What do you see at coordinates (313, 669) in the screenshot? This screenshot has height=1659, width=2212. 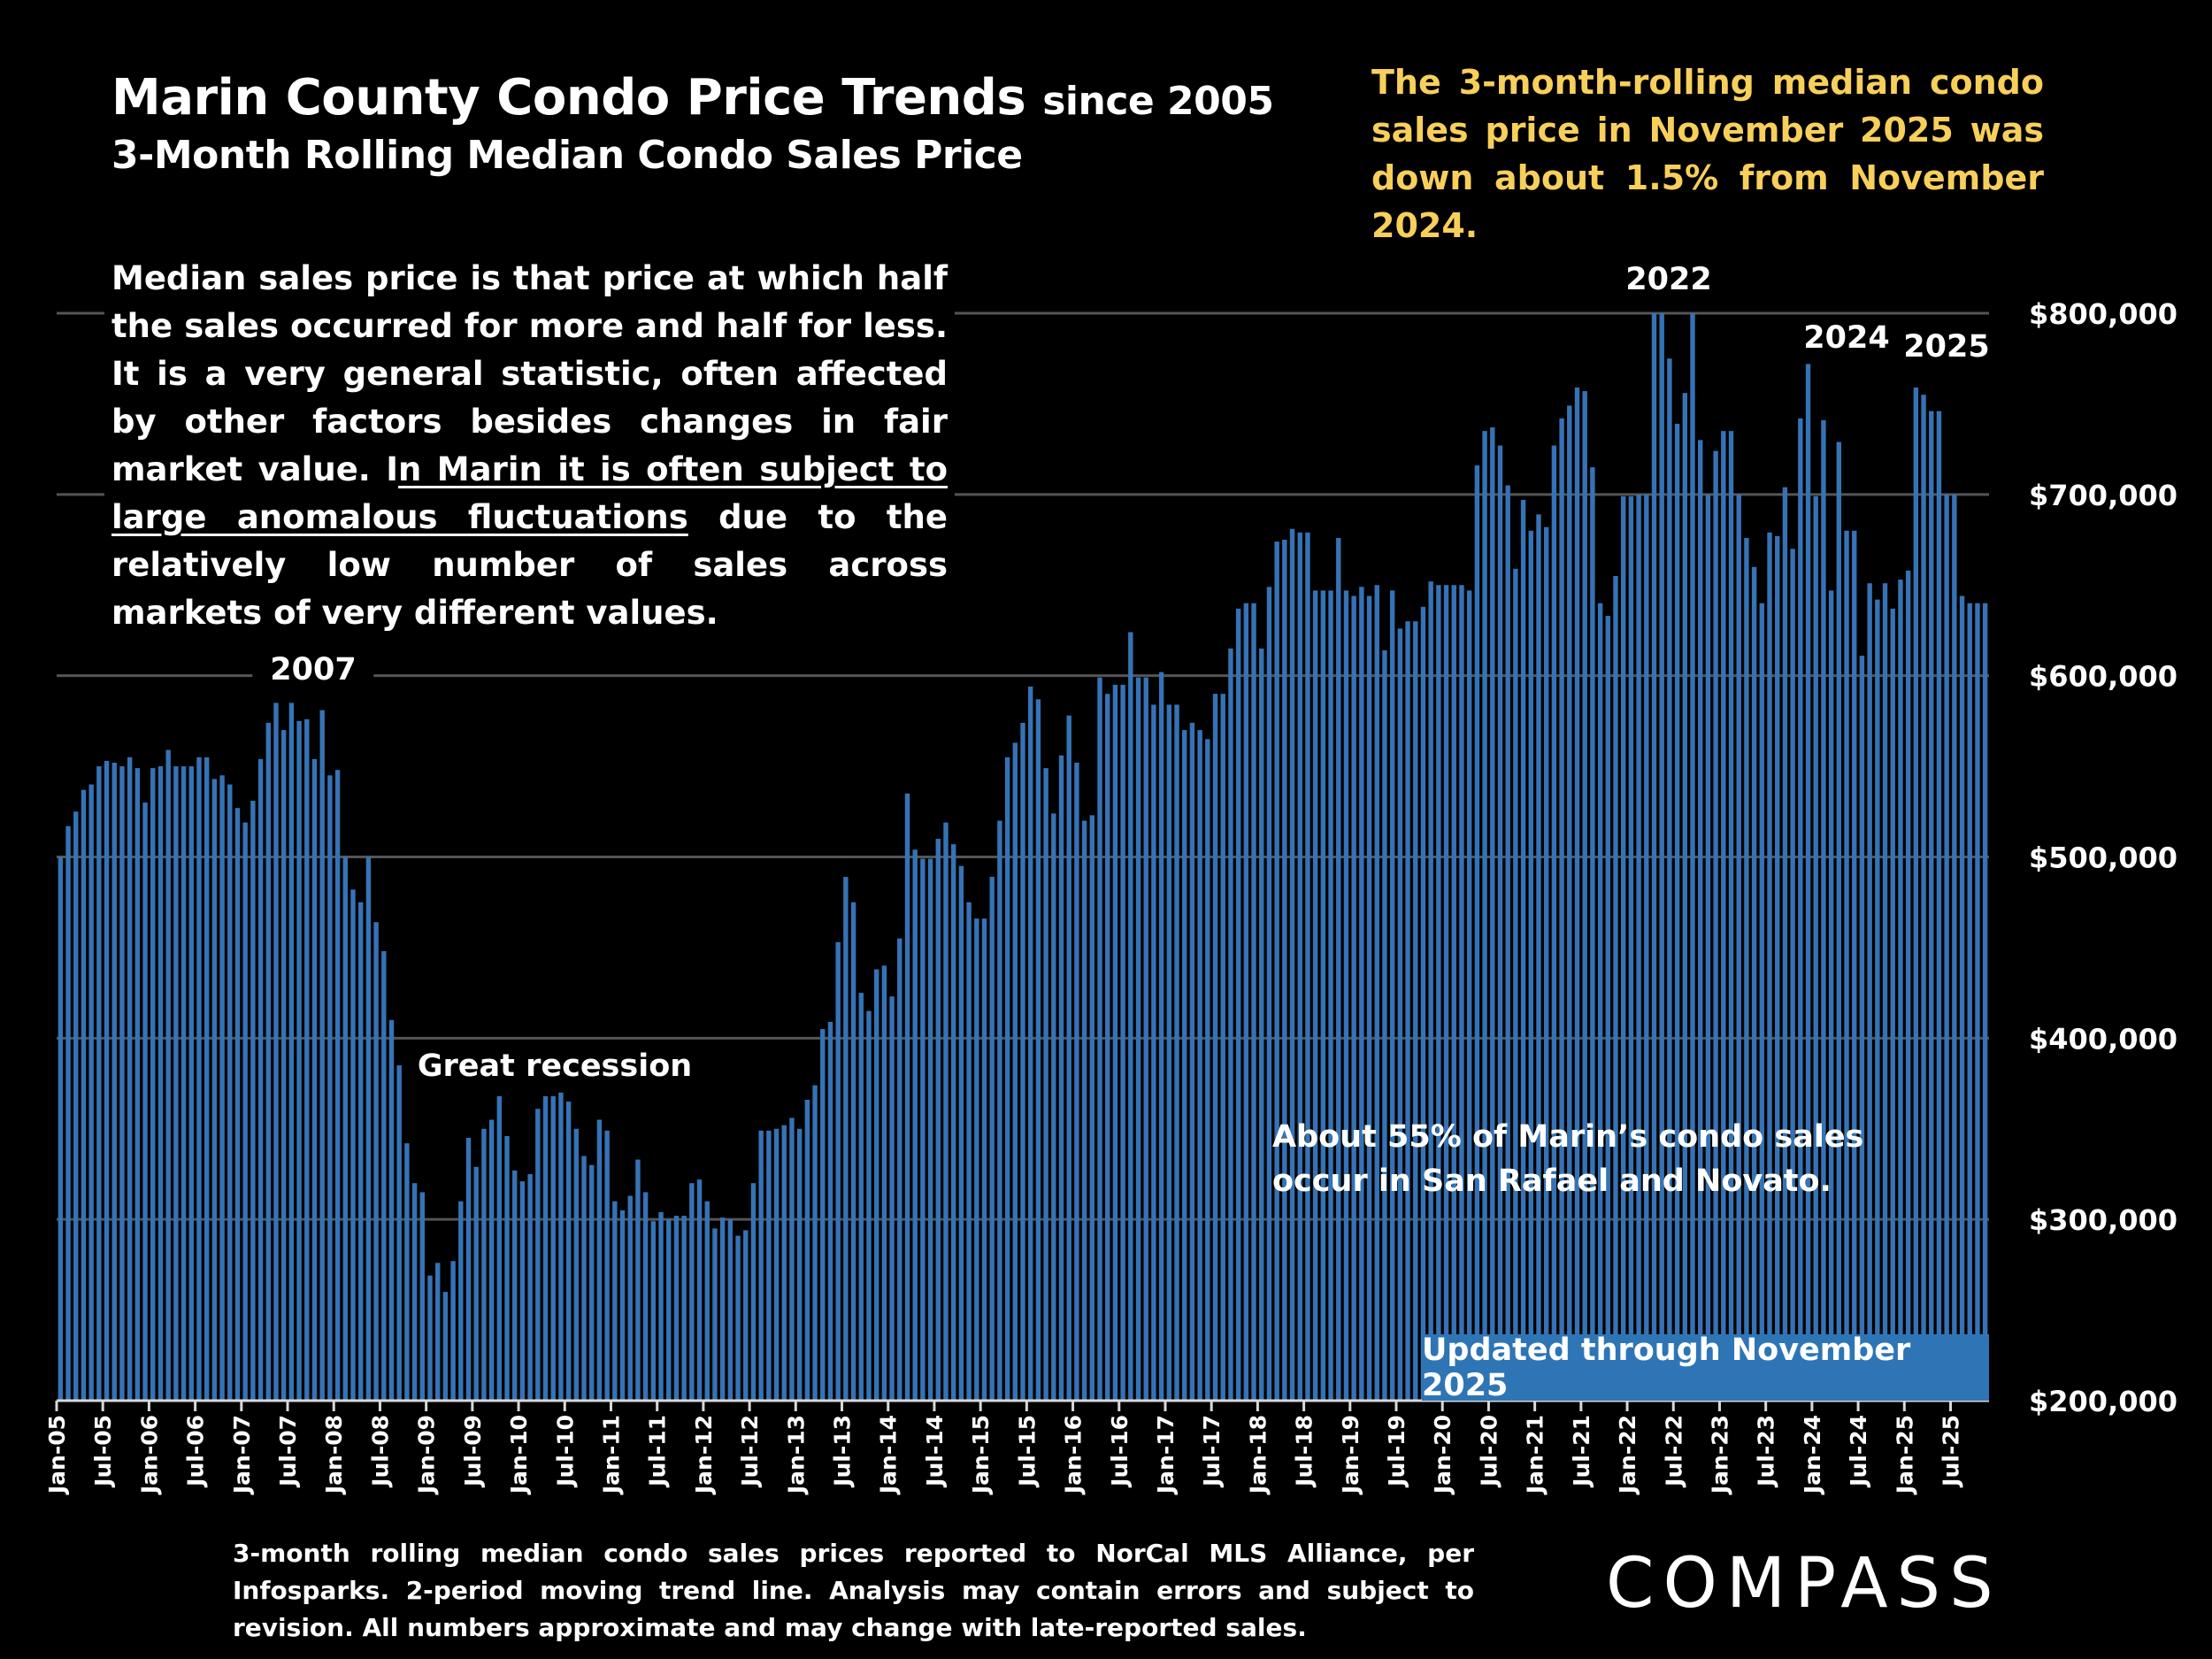 I see `annotation-2007: 2007` at bounding box center [313, 669].